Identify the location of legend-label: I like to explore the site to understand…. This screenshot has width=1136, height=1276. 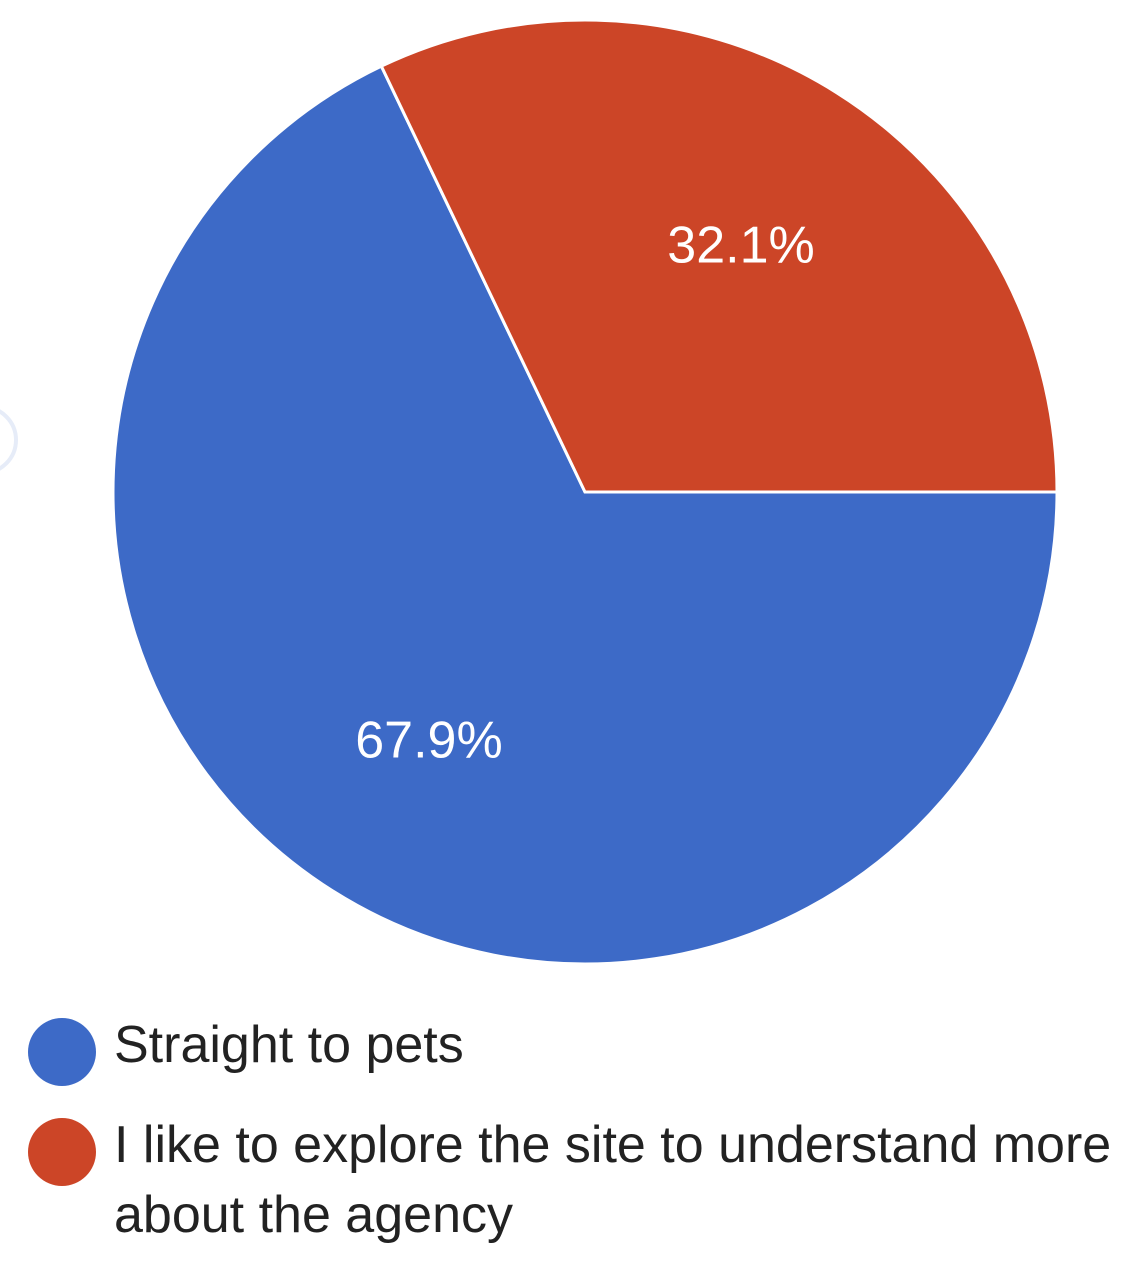
(613, 1180).